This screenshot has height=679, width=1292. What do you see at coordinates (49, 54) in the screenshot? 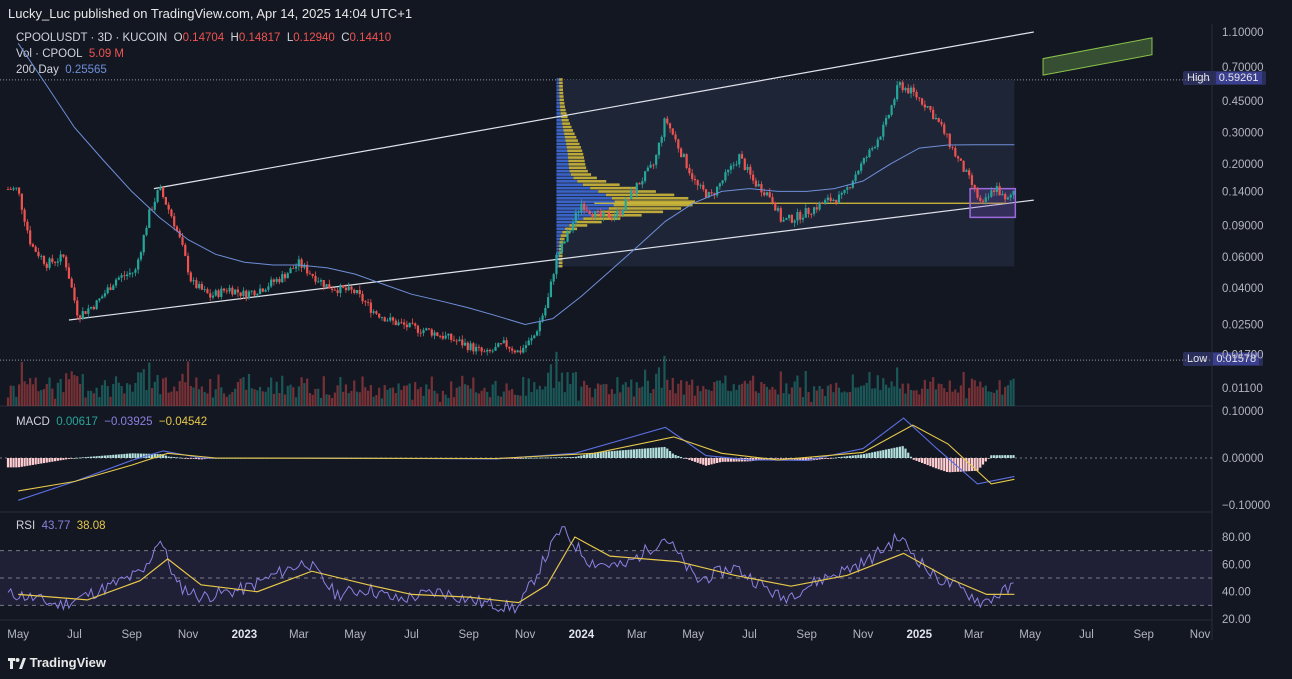
I see `volume-label: Vol · CPOOL` at bounding box center [49, 54].